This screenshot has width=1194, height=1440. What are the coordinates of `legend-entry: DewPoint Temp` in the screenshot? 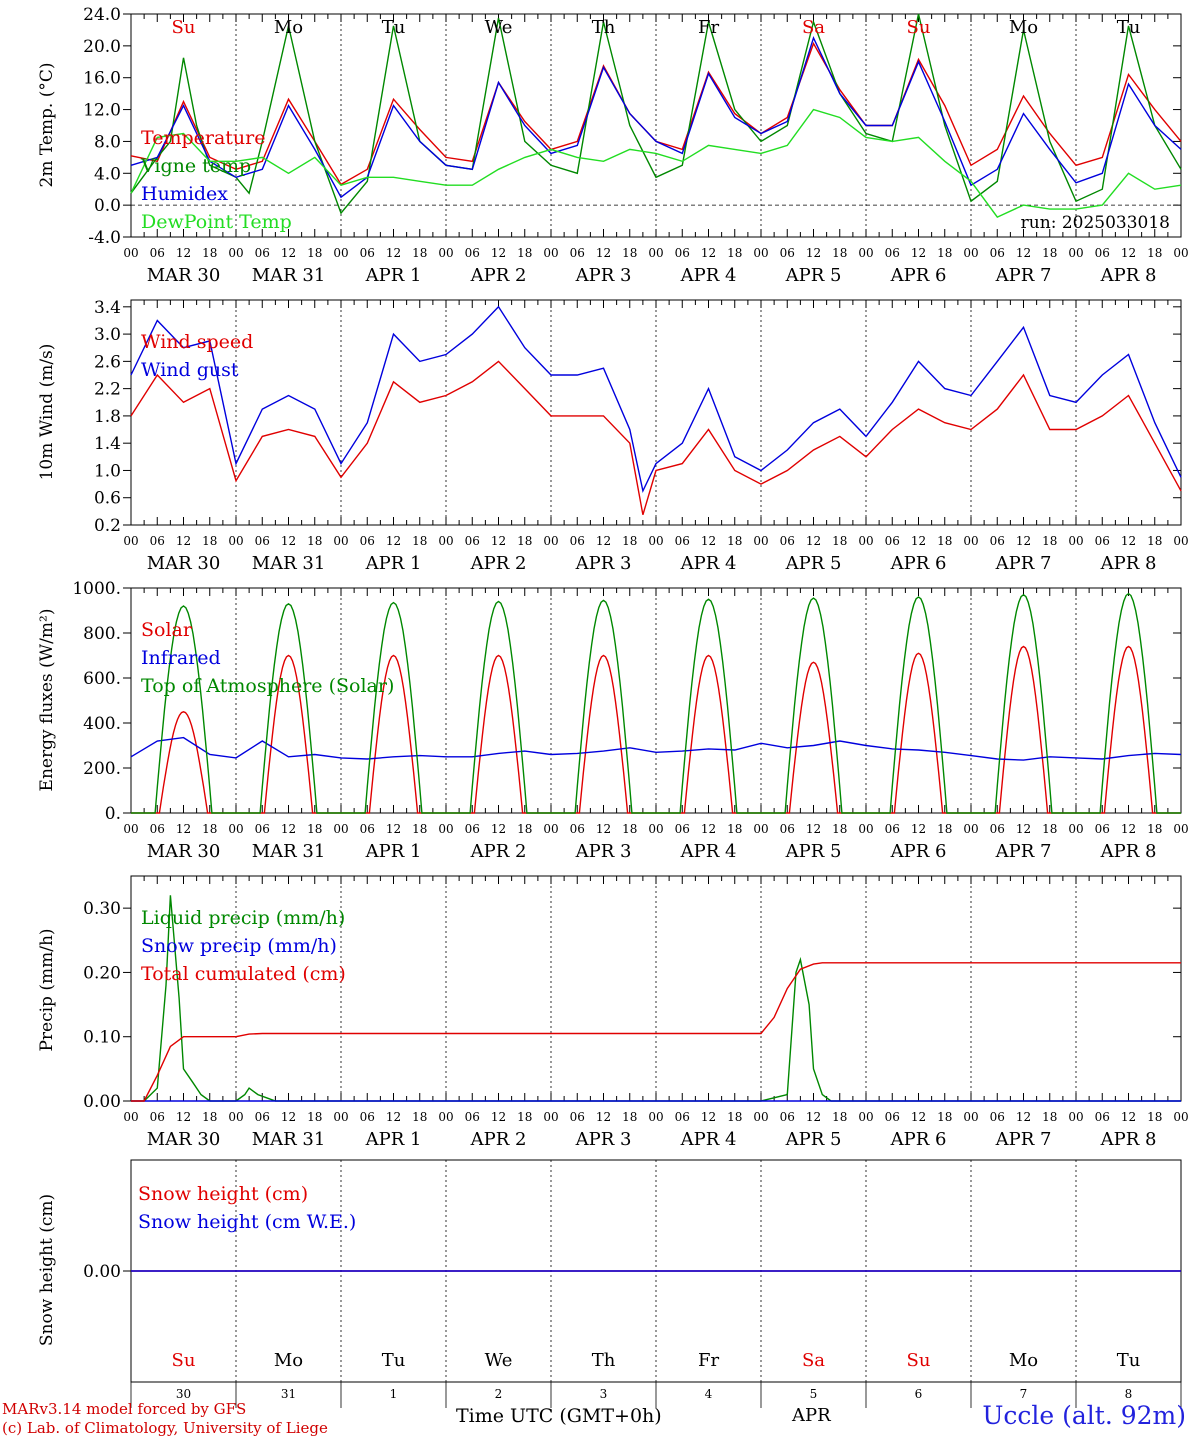 It's located at (216, 222).